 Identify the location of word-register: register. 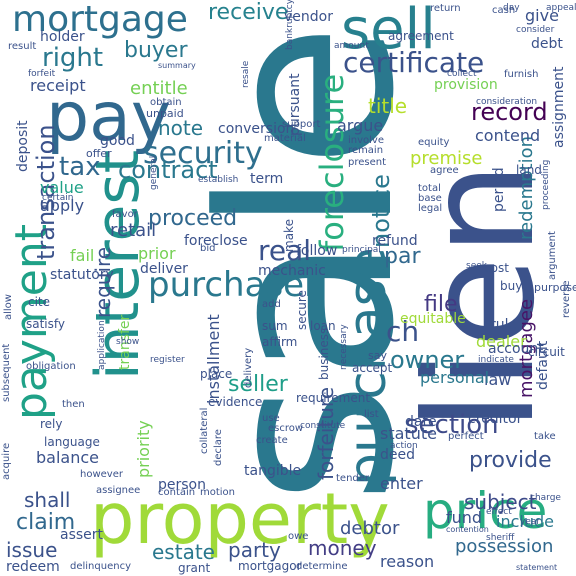
(167, 360).